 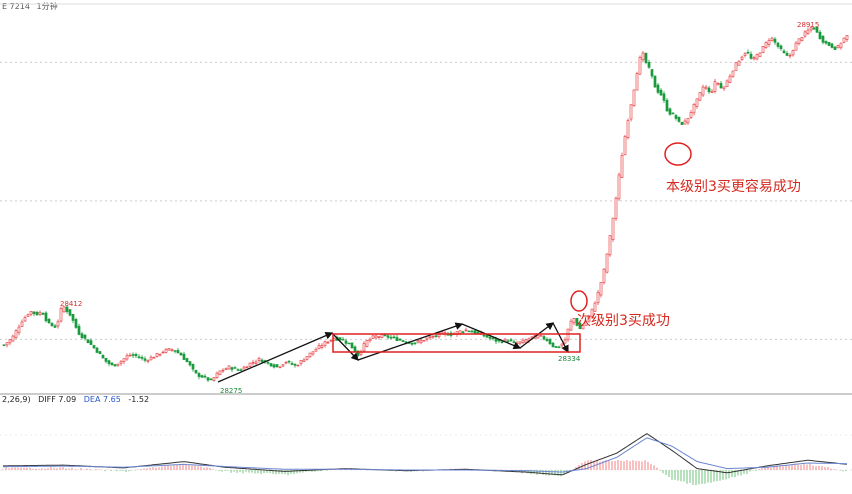 I want to click on price-label-center-low: 28334, so click(x=569, y=359).